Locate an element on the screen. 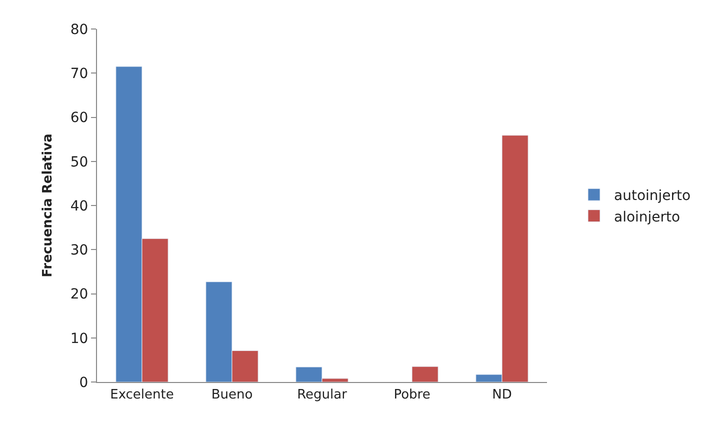  y-tick-label: 50 is located at coordinates (79, 162).